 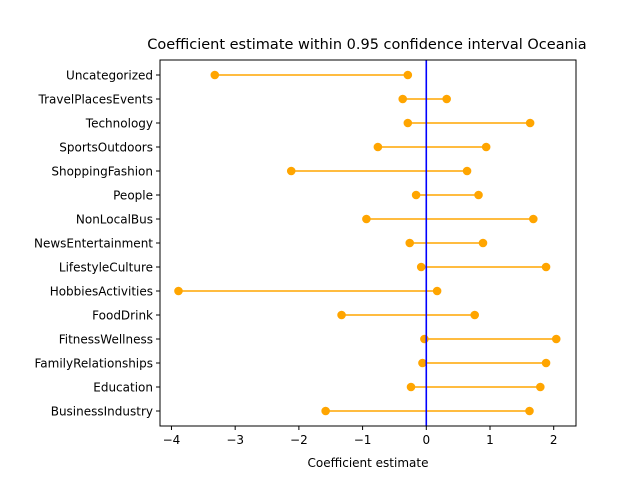 I want to click on y-tick-label-7: NewsEntertainment, so click(x=93, y=243).